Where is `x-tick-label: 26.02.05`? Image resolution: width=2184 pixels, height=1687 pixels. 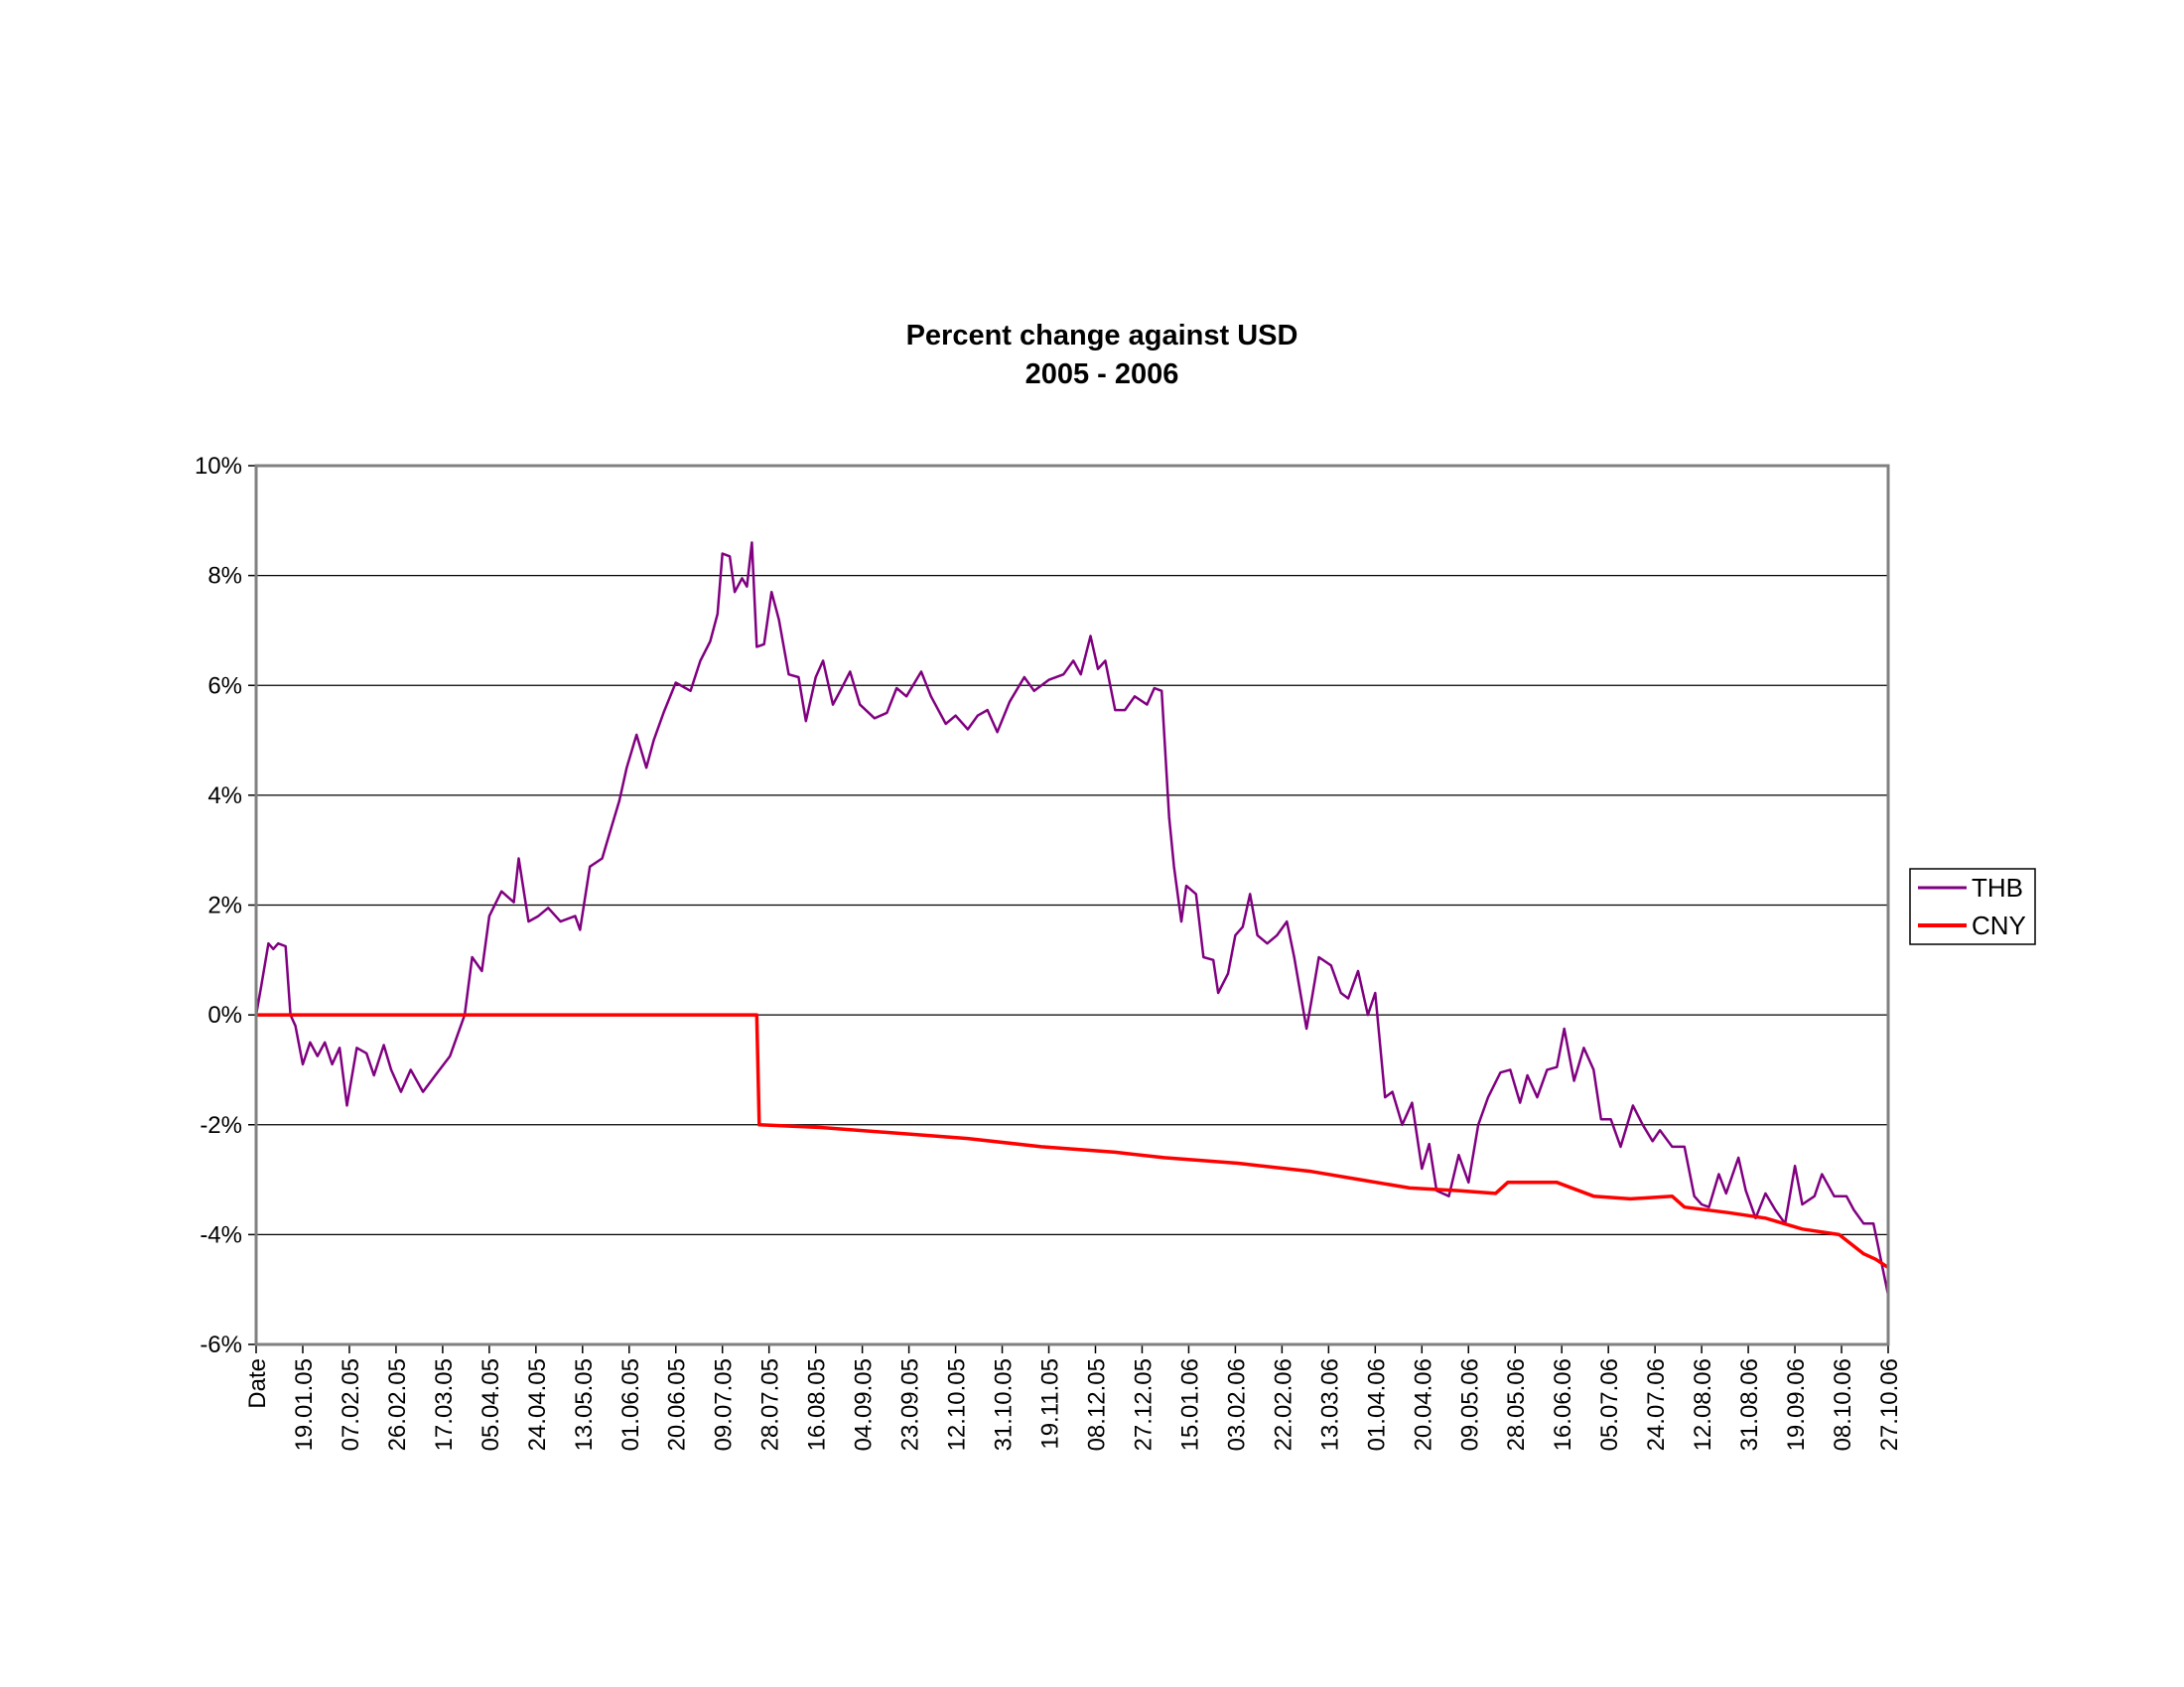 x-tick-label: 26.02.05 is located at coordinates (397, 1404).